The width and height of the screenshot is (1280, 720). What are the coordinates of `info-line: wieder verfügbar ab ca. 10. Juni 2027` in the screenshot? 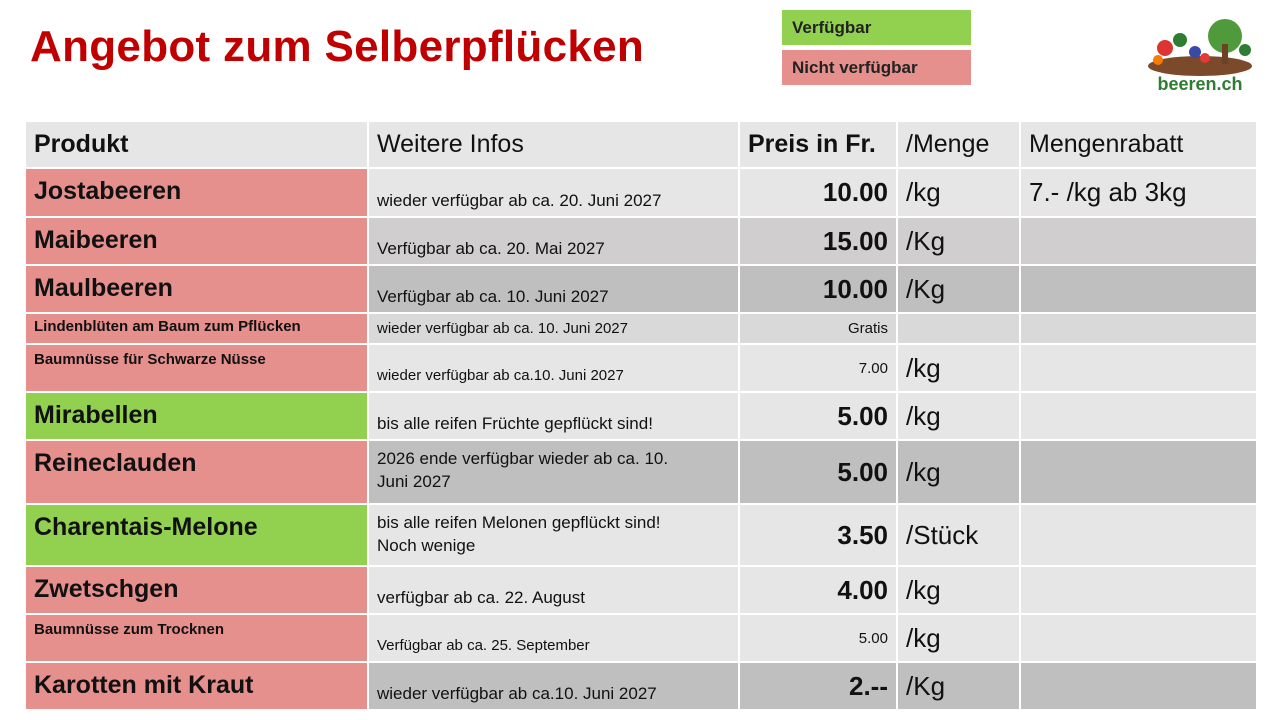 It's located at (502, 328).